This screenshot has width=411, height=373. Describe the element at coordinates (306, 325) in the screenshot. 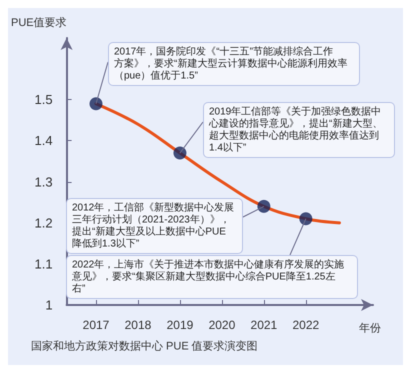

I see `x-tick-label: 2022` at that location.